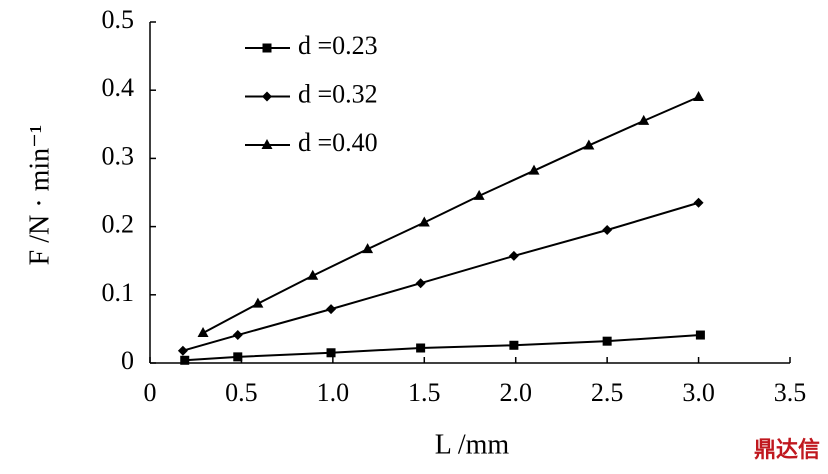 The image size is (828, 474). What do you see at coordinates (118, 19) in the screenshot?
I see `y-tick-label: 0.5` at bounding box center [118, 19].